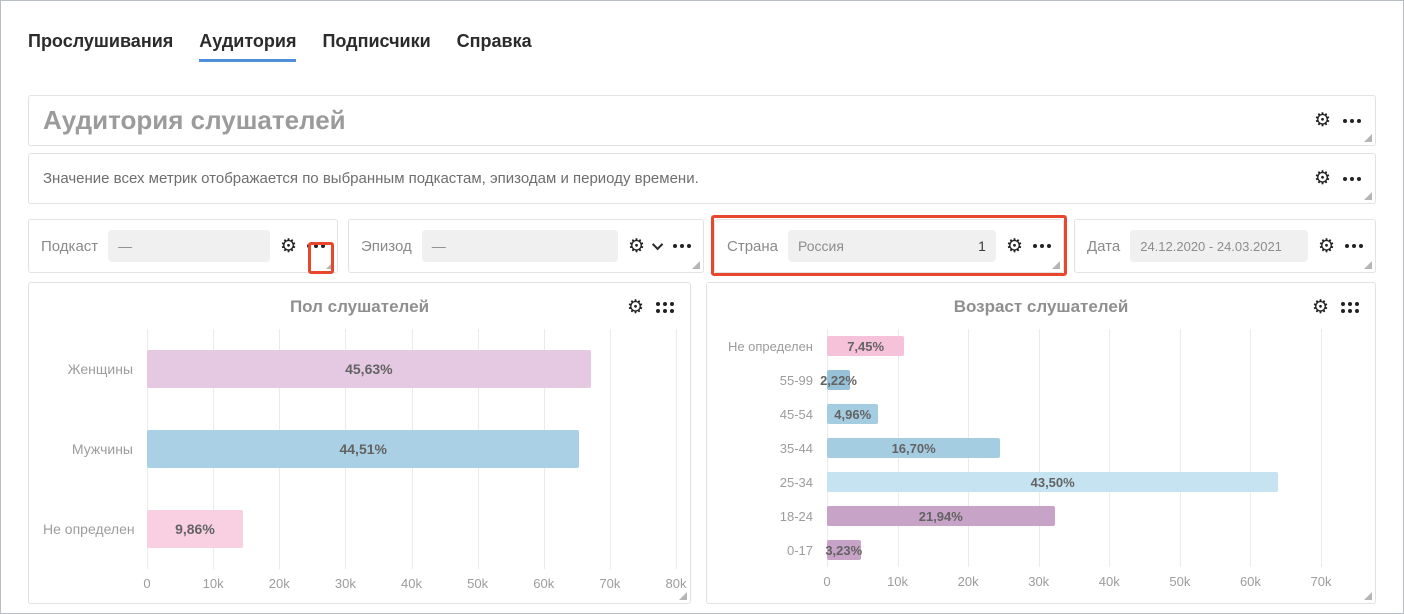  What do you see at coordinates (102, 449) in the screenshot?
I see `category-label: Мужчины` at bounding box center [102, 449].